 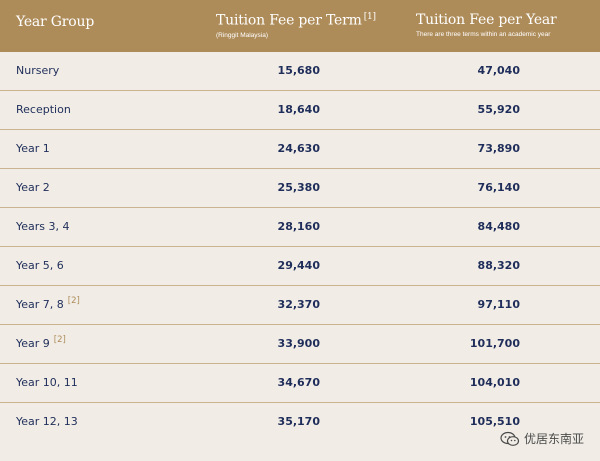 I want to click on year-group-cell: Year 9 [2], so click(x=41, y=342).